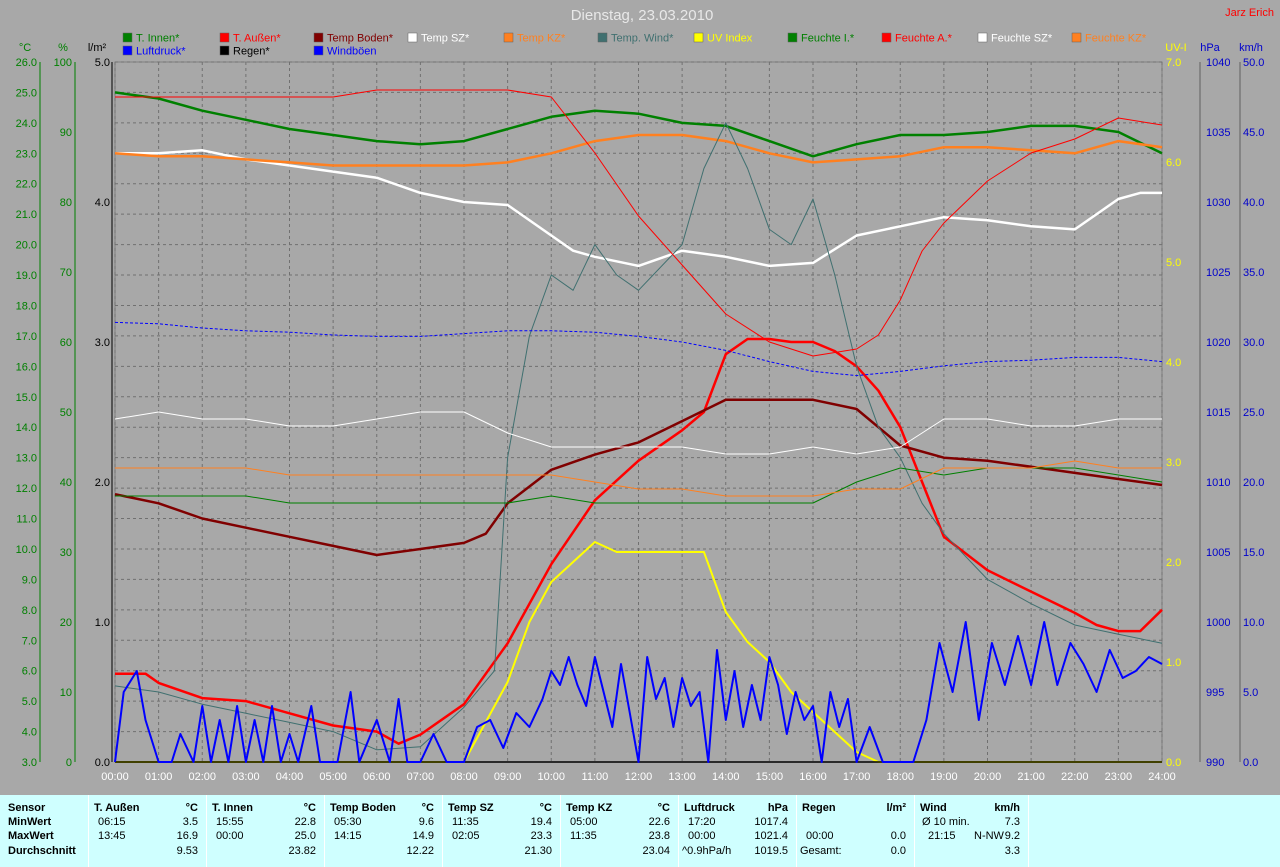 The height and width of the screenshot is (867, 1280). What do you see at coordinates (819, 808) in the screenshot?
I see `column-header: Regen` at bounding box center [819, 808].